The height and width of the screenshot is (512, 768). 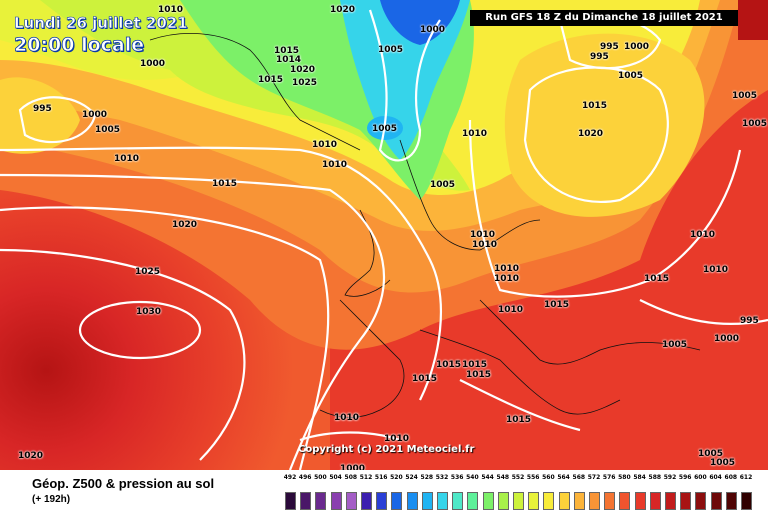 I want to click on legend-tick: 576, so click(x=609, y=477).